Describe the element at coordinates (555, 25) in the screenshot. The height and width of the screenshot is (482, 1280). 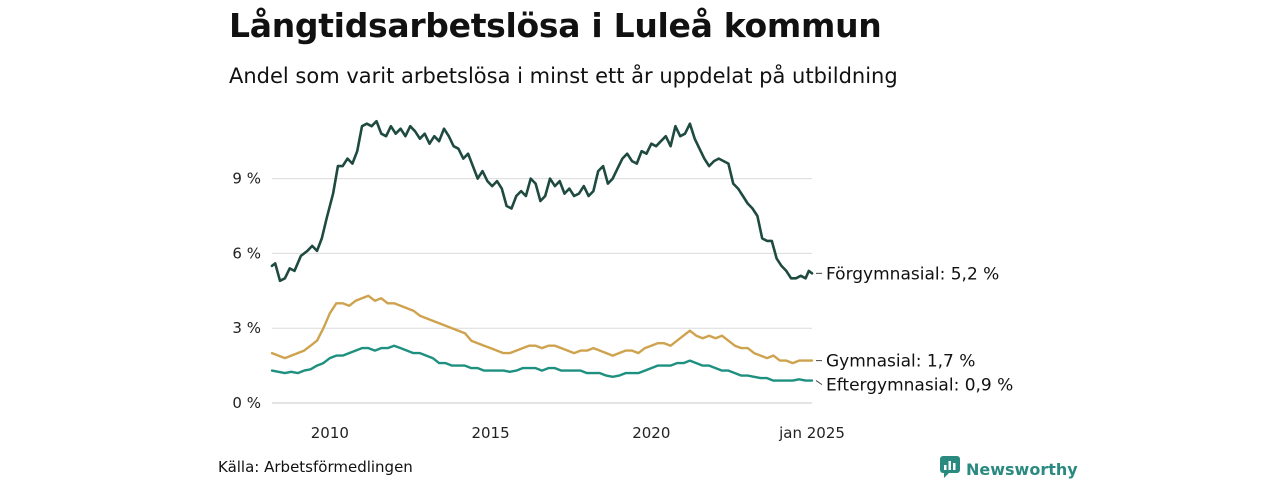
I see `chart-title: Långtidsarbetslösa i Luleå kommun` at that location.